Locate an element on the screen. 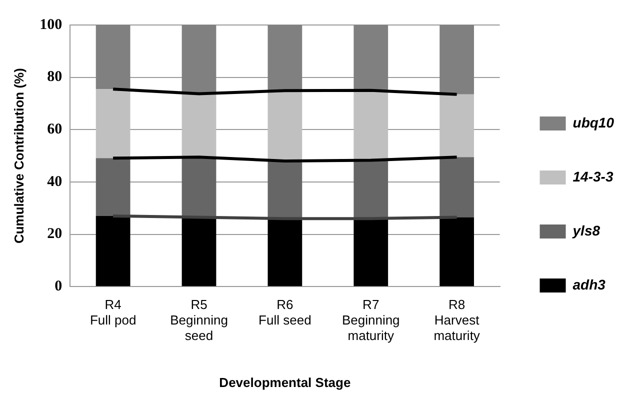 This screenshot has height=403, width=642. y-tick-label: 20 is located at coordinates (54, 234).